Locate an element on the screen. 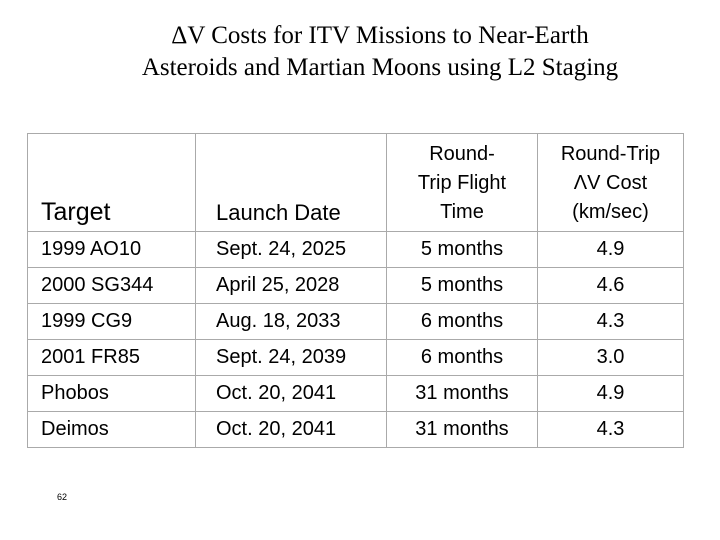 This screenshot has width=720, height=540. header-dv-cost-line: ΛV Cost is located at coordinates (610, 183).